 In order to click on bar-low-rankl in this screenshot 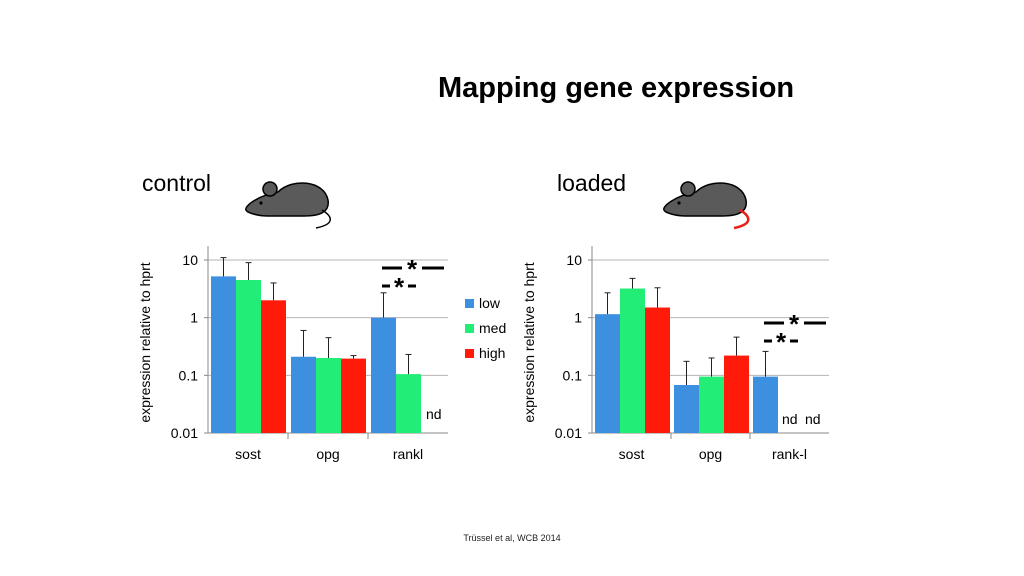, I will do `click(383, 375)`.